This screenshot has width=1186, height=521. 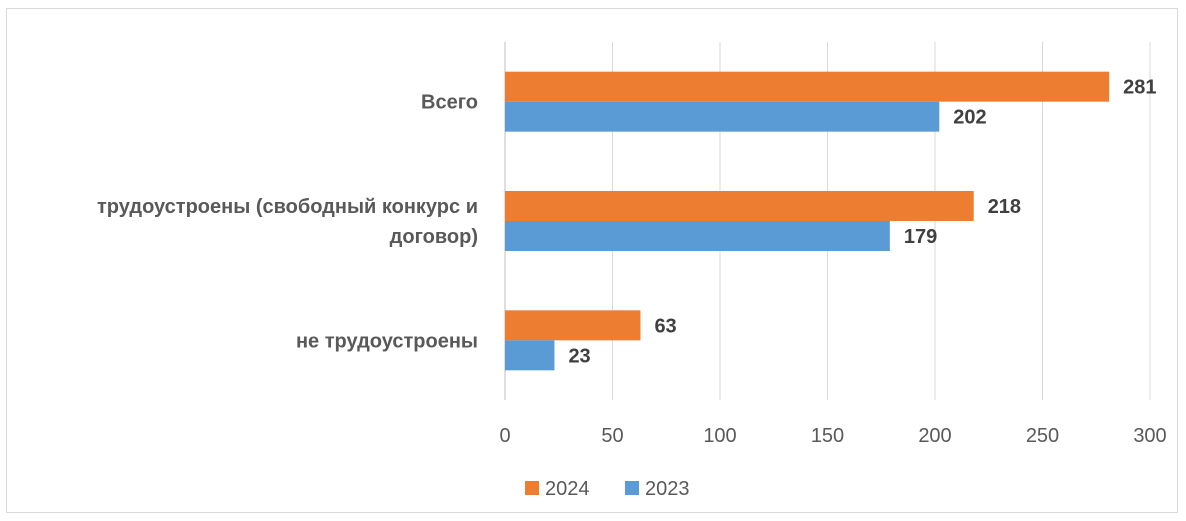 I want to click on legend-swatch-2024, so click(x=532, y=488).